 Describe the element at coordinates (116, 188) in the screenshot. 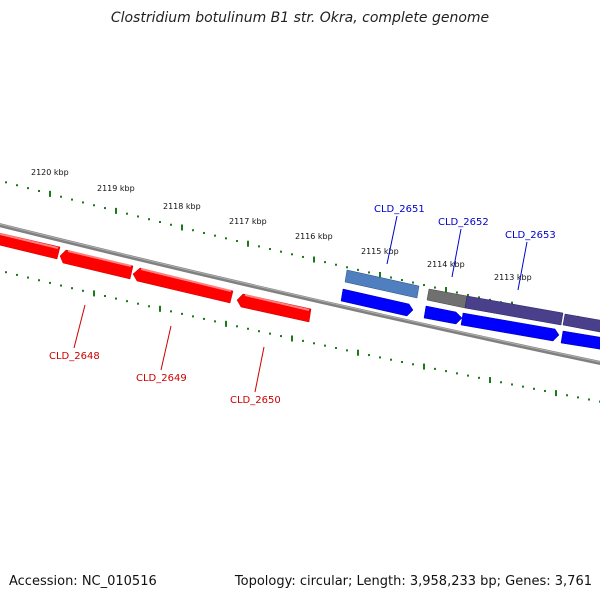

I see `scale-label-2119: 2119 kbp` at that location.